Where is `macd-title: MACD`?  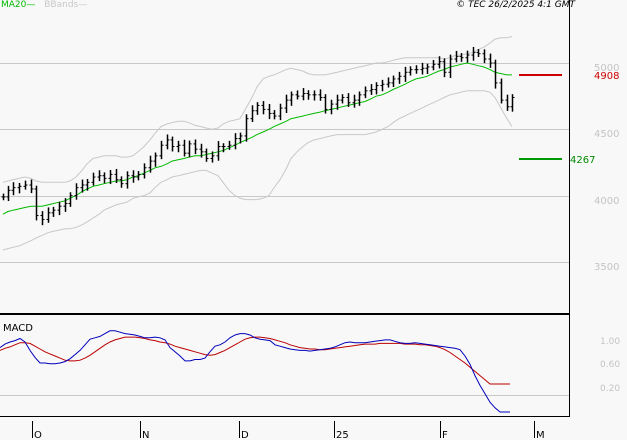 macd-title: MACD is located at coordinates (18, 328).